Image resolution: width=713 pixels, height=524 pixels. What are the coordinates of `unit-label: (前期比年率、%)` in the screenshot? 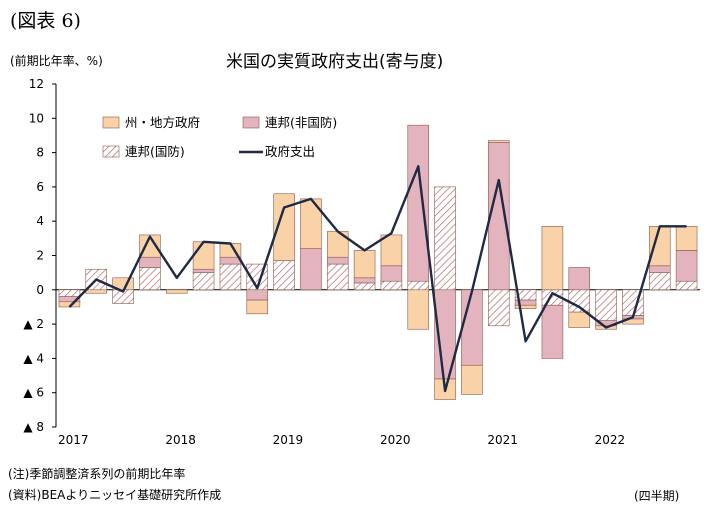 It's located at (56, 61).